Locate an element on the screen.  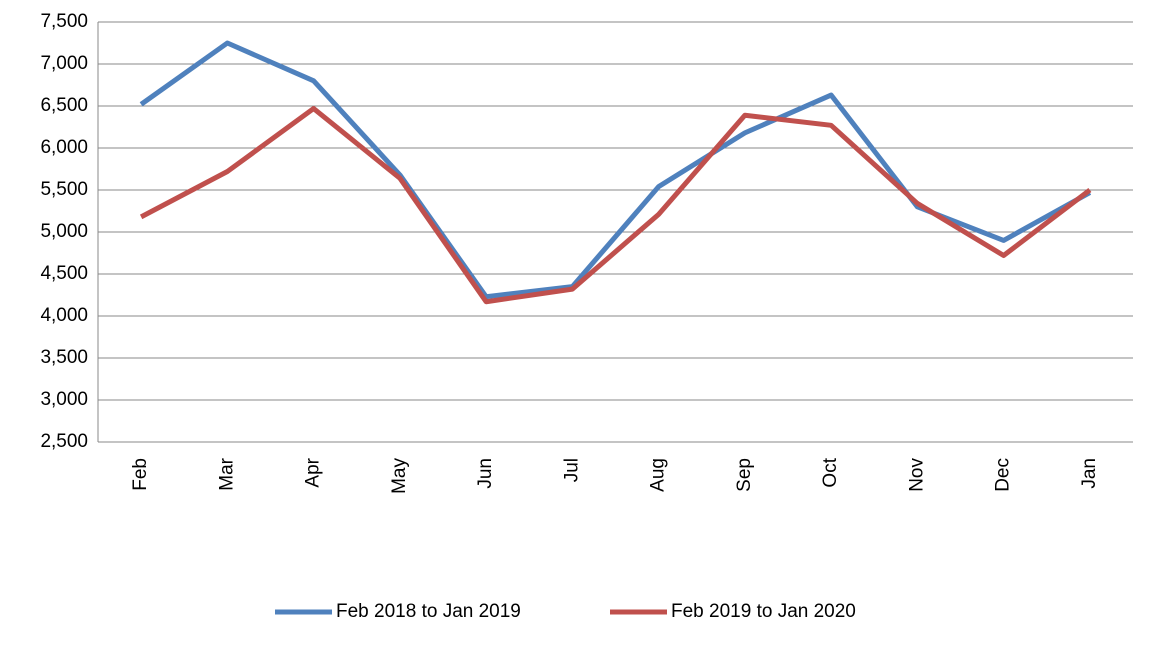
x-tick-label: Dec is located at coordinates (1003, 475).